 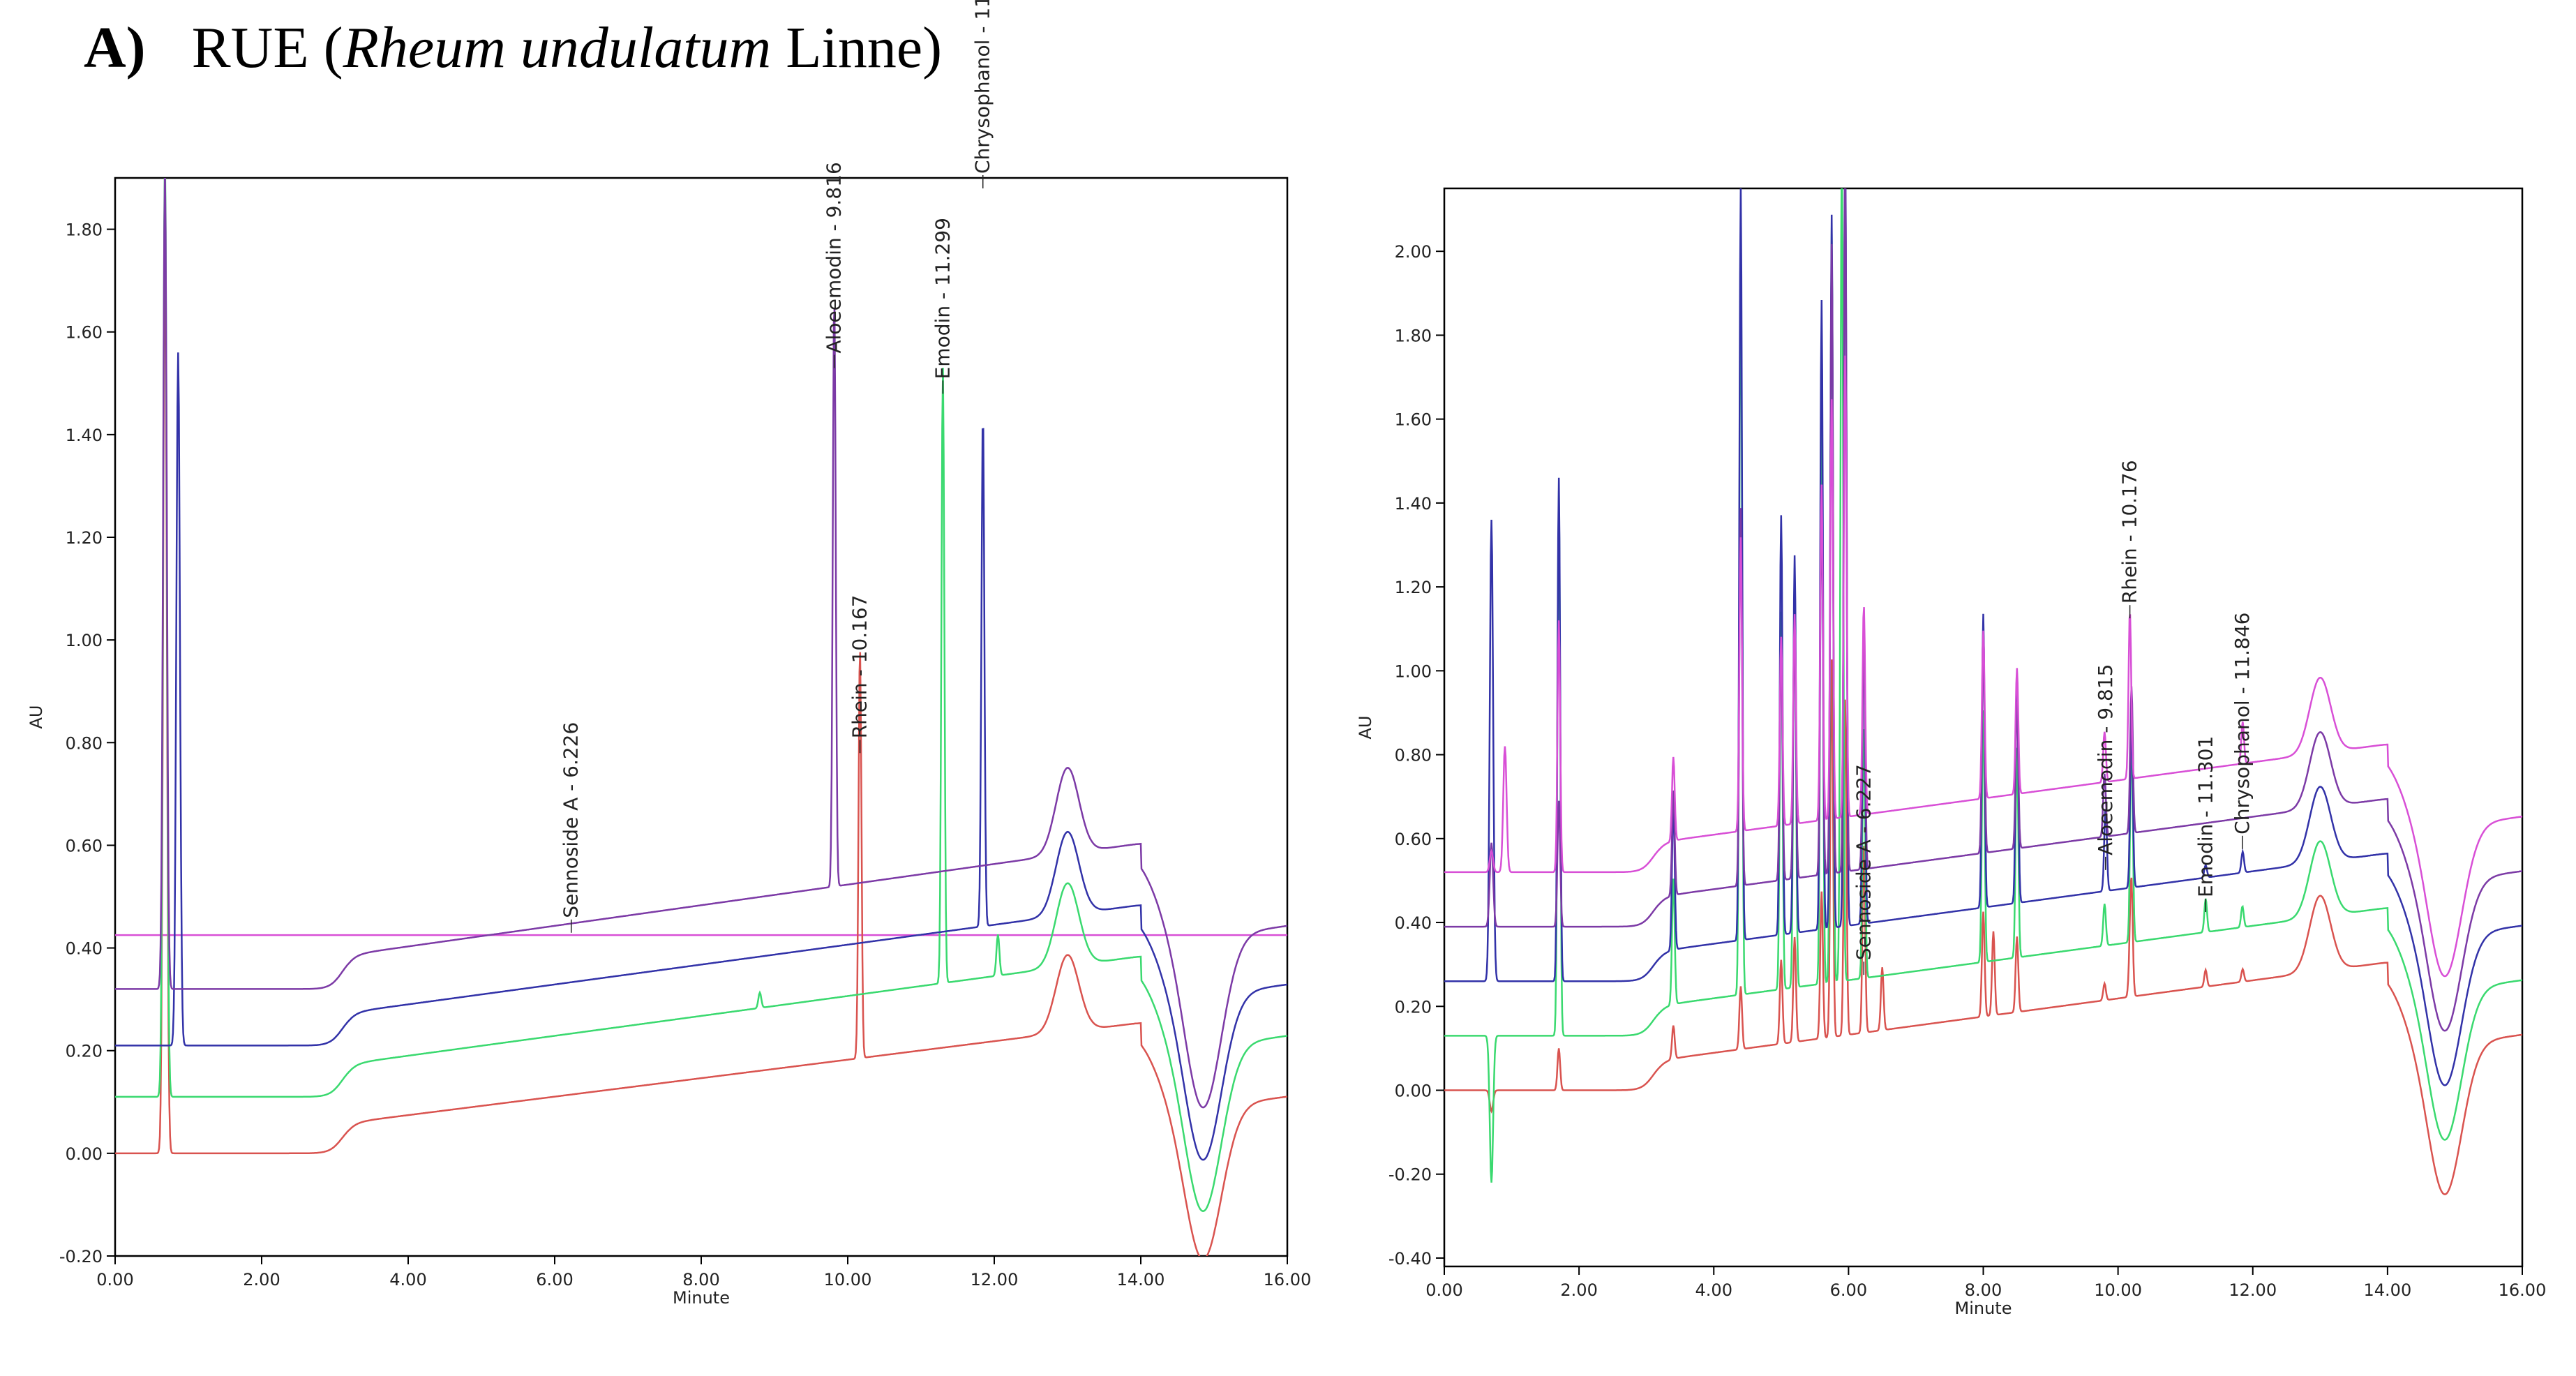 What do you see at coordinates (557, 48) in the screenshot?
I see `title-species: Rheum undulatum` at bounding box center [557, 48].